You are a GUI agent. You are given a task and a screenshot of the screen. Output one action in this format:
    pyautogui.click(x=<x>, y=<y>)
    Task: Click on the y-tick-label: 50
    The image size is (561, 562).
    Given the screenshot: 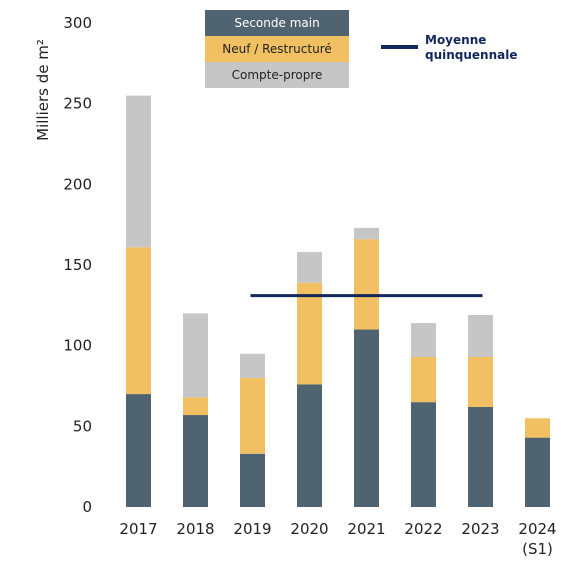 What is the action you would take?
    pyautogui.click(x=82, y=426)
    